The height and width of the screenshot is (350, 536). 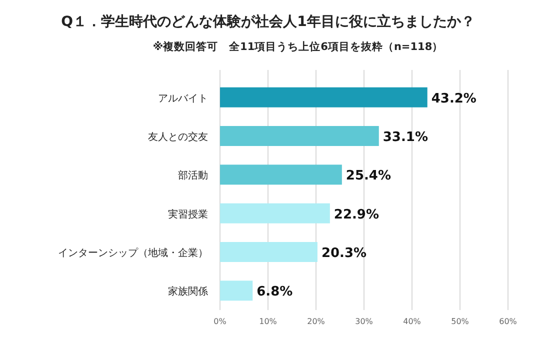 I want to click on data-label: 43.2%, so click(x=453, y=98).